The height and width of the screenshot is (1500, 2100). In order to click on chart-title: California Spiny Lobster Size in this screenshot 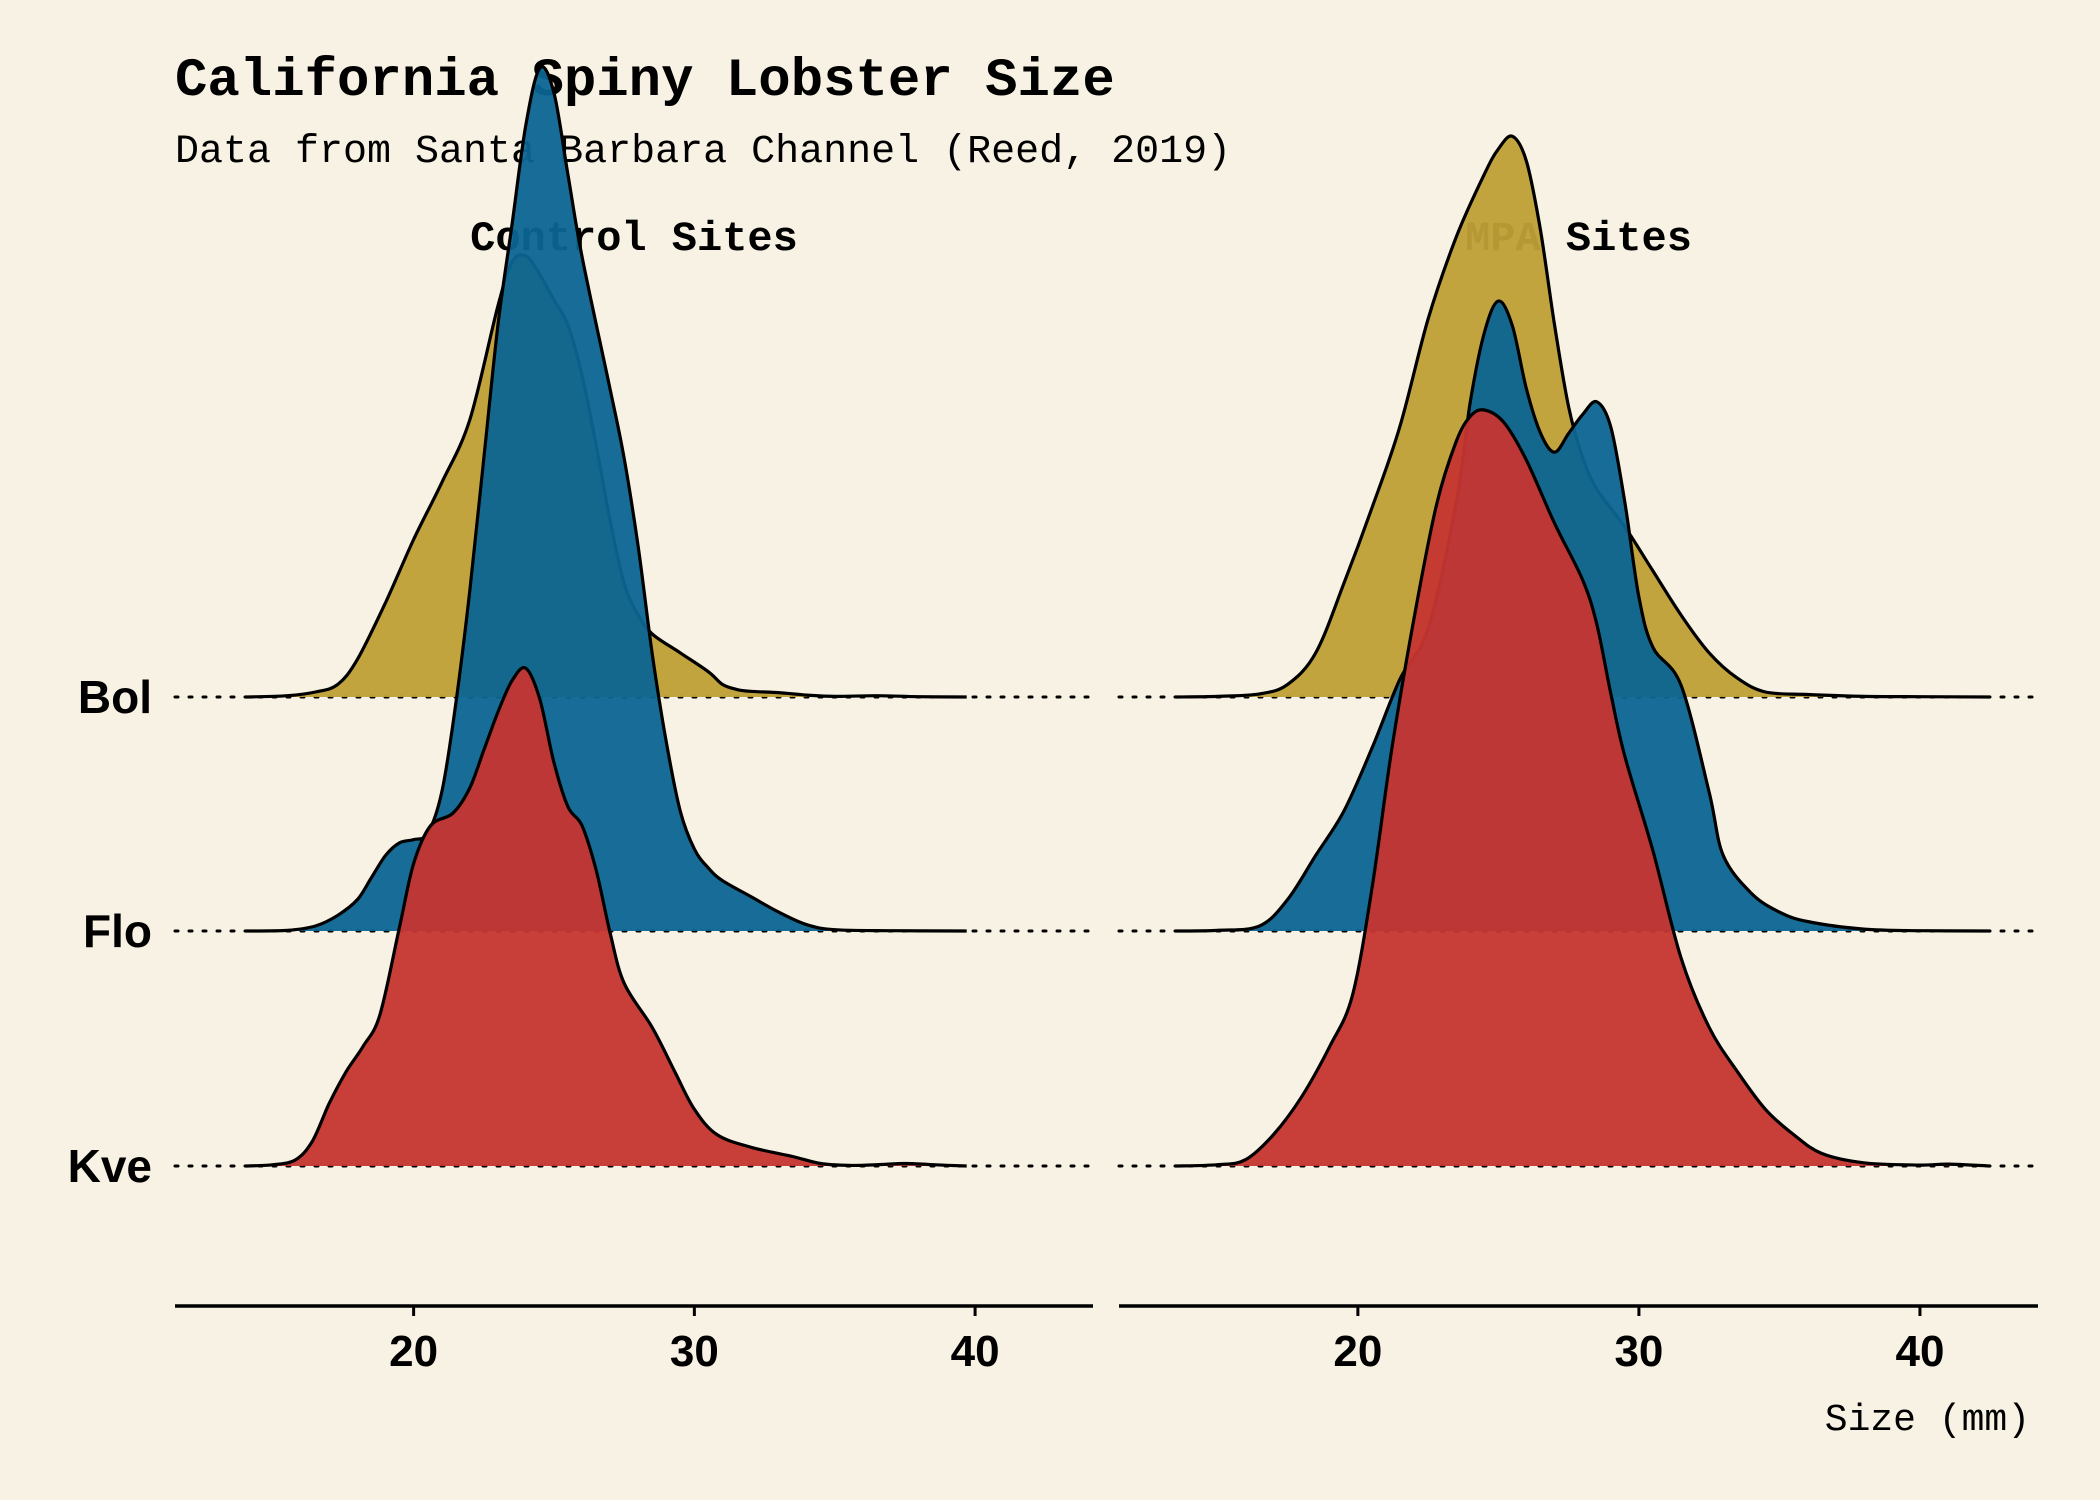, I will do `click(645, 81)`.